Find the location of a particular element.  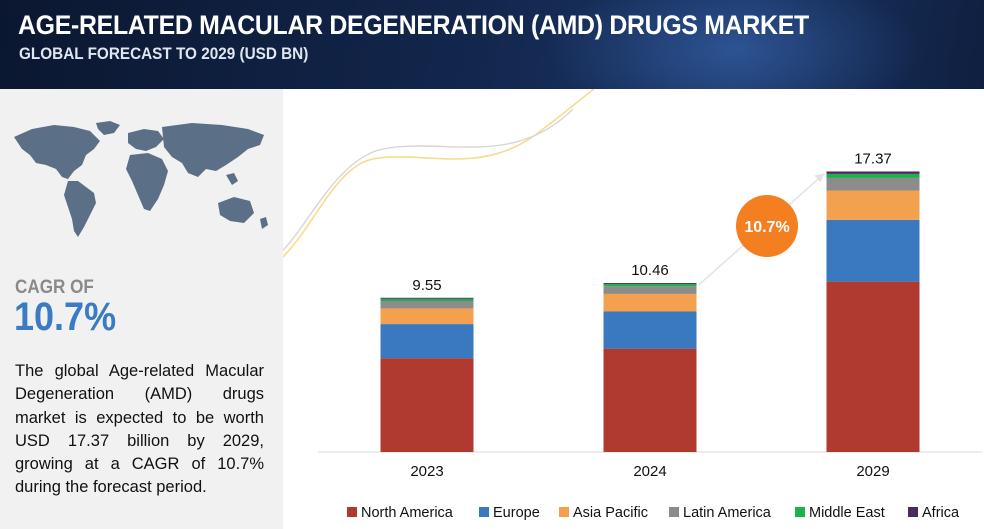

bar-2023-africa is located at coordinates (427, 298).